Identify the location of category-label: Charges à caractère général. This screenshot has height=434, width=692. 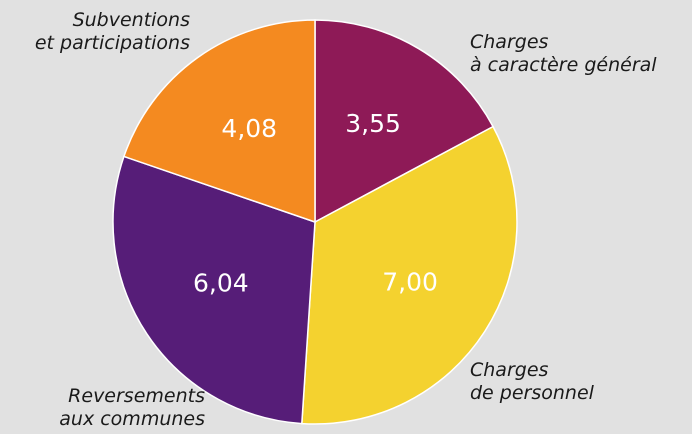
(563, 53).